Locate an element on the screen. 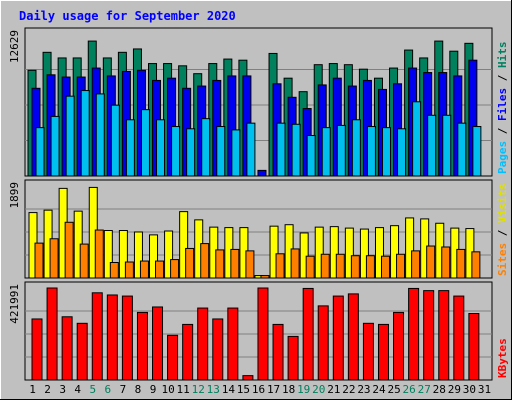 This screenshot has width=512, height=400. panel-legend-label: KBytes is located at coordinates (502, 358).